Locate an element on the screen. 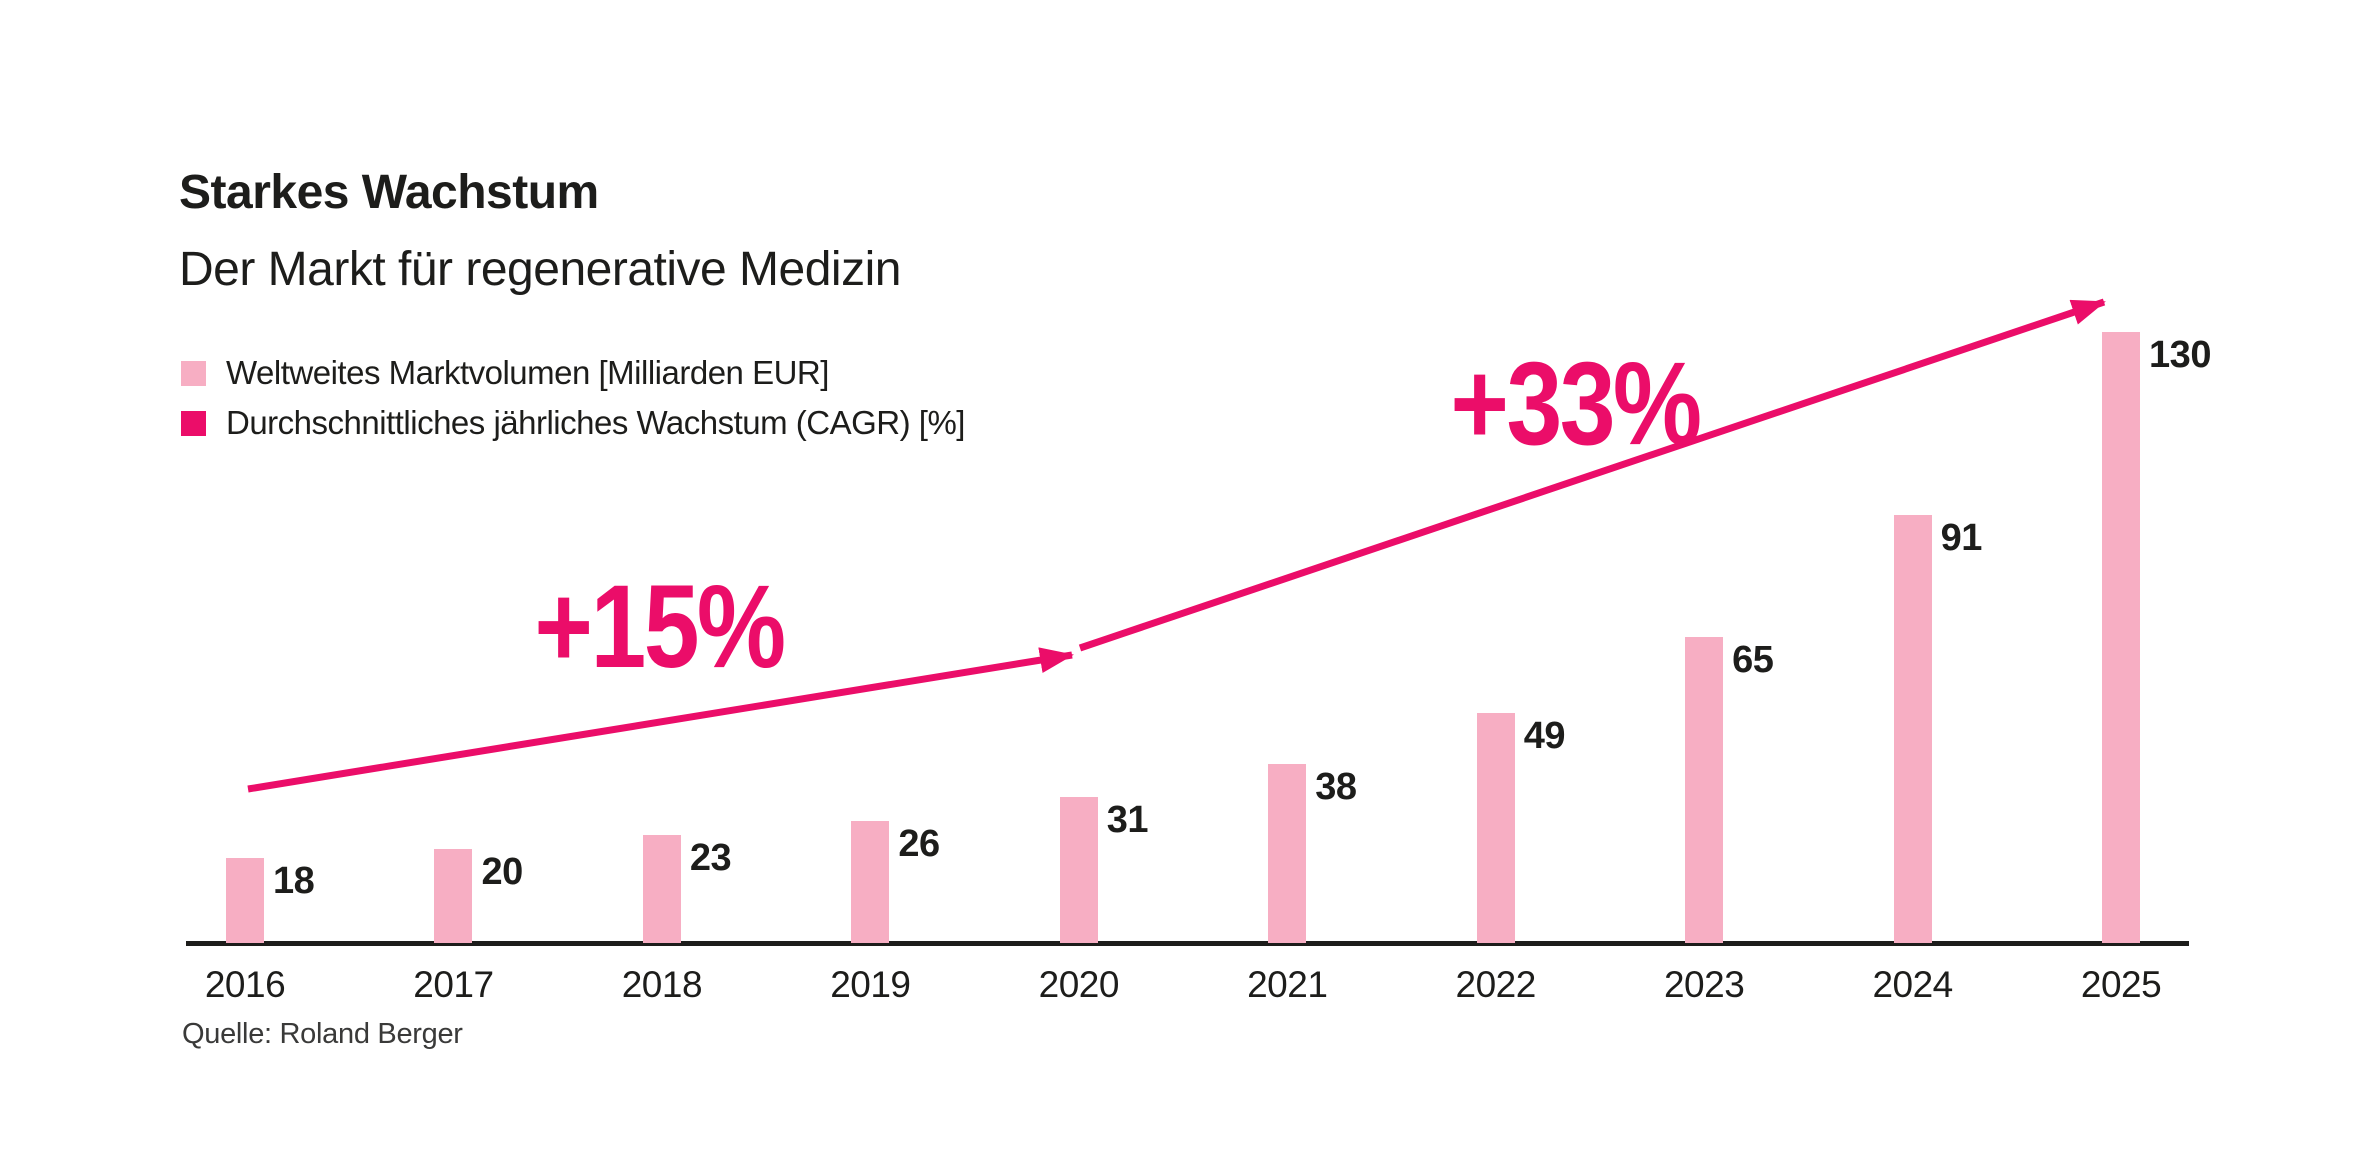 The height and width of the screenshot is (1154, 2362). source-note: Quelle: Roland Berger is located at coordinates (322, 1034).